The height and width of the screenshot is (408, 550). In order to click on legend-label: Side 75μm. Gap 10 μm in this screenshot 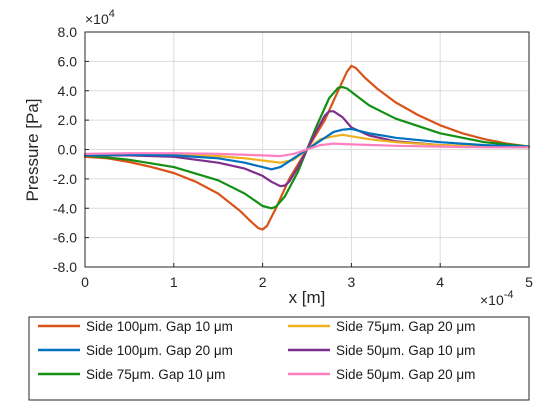, I will do `click(155, 374)`.